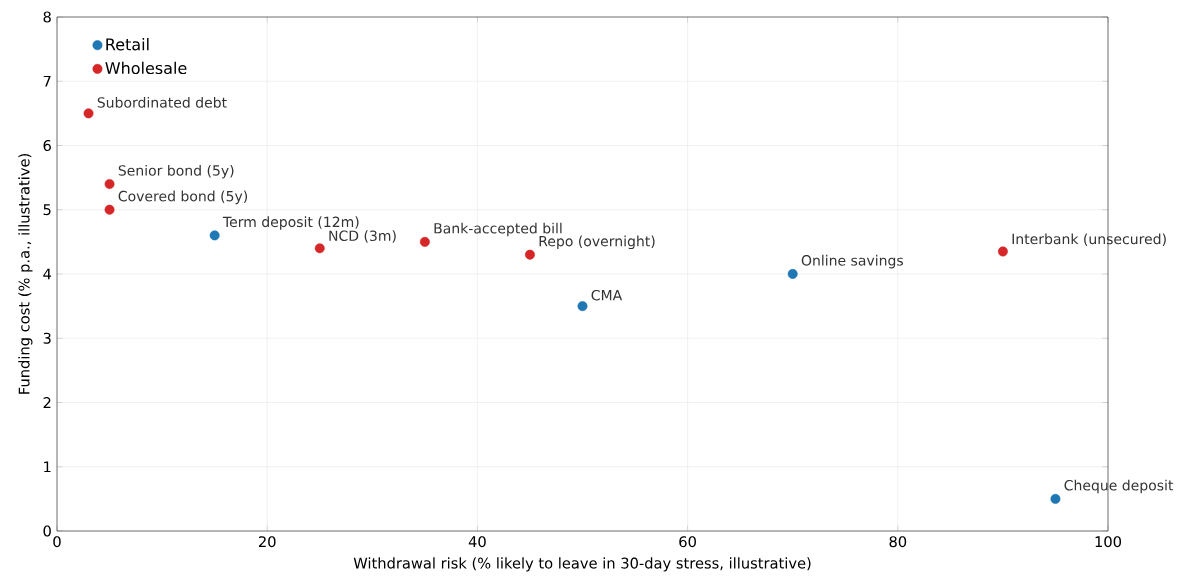 The height and width of the screenshot is (583, 1187). I want to click on x-tick-label: 20, so click(267, 542).